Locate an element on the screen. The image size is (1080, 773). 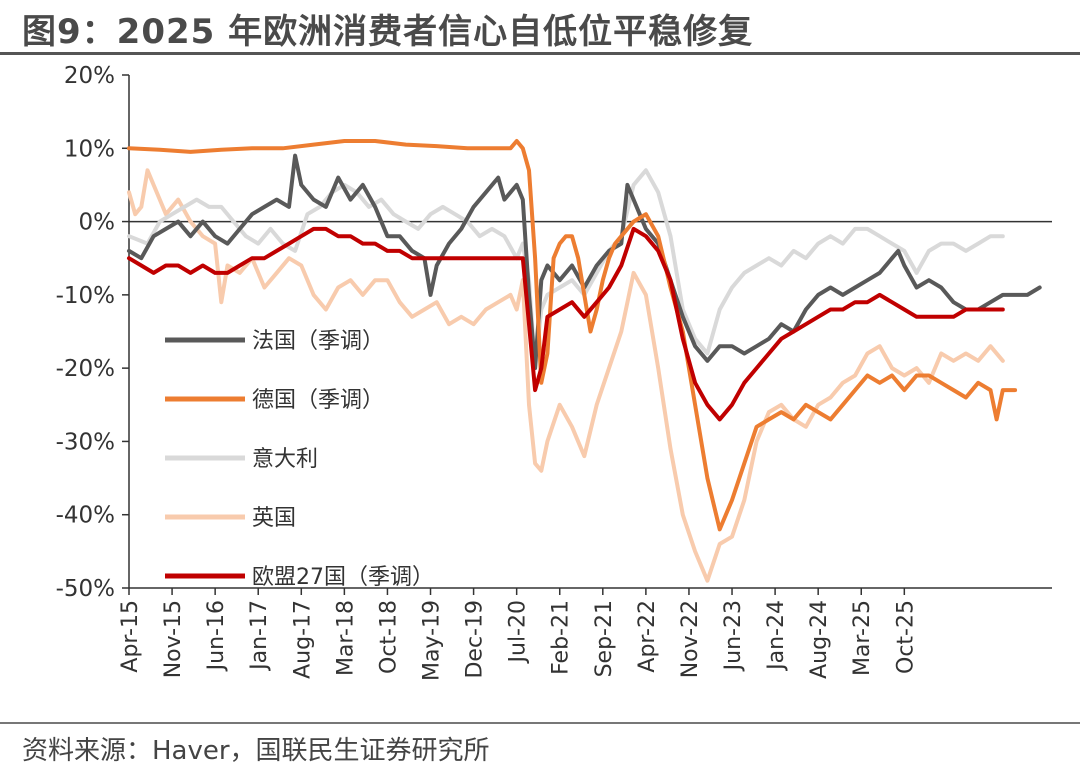
x-tick-label: Nov-22 is located at coordinates (690, 639).